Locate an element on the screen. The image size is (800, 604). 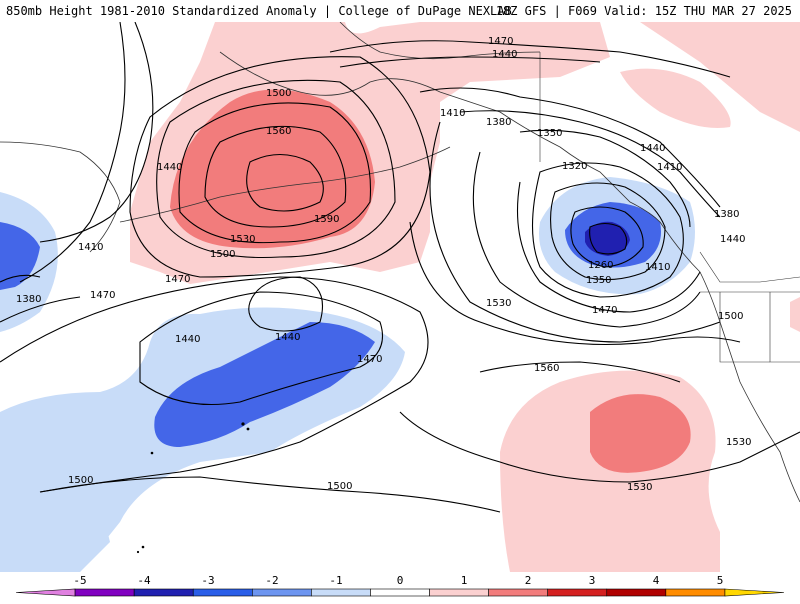
contour-1320-low is located at coordinates (607, 230).